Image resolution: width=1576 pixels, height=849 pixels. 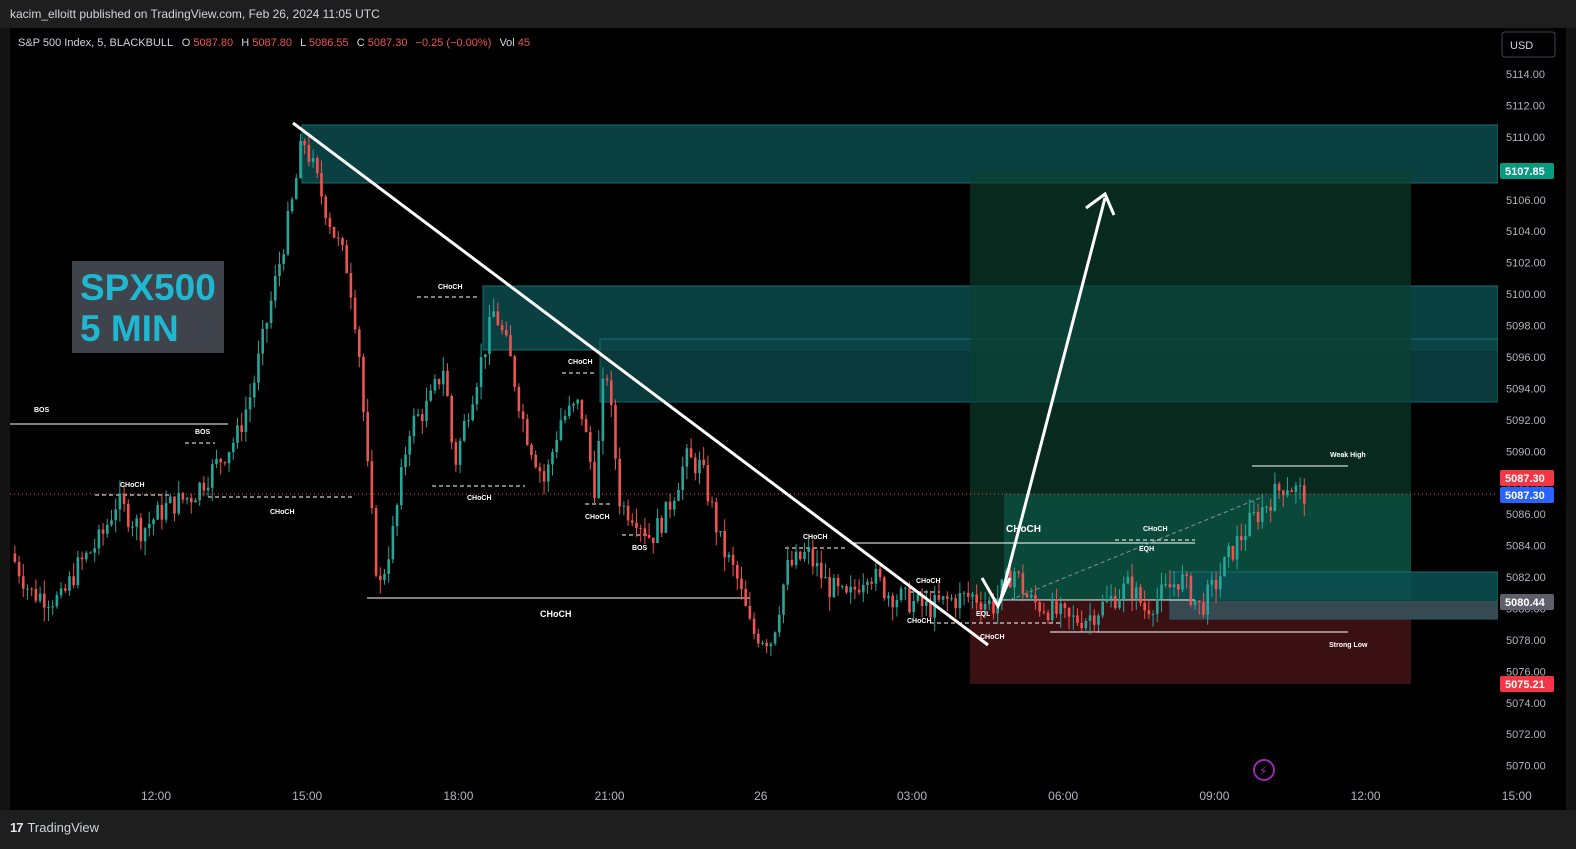 I want to click on currency-label: USD, so click(x=1521, y=46).